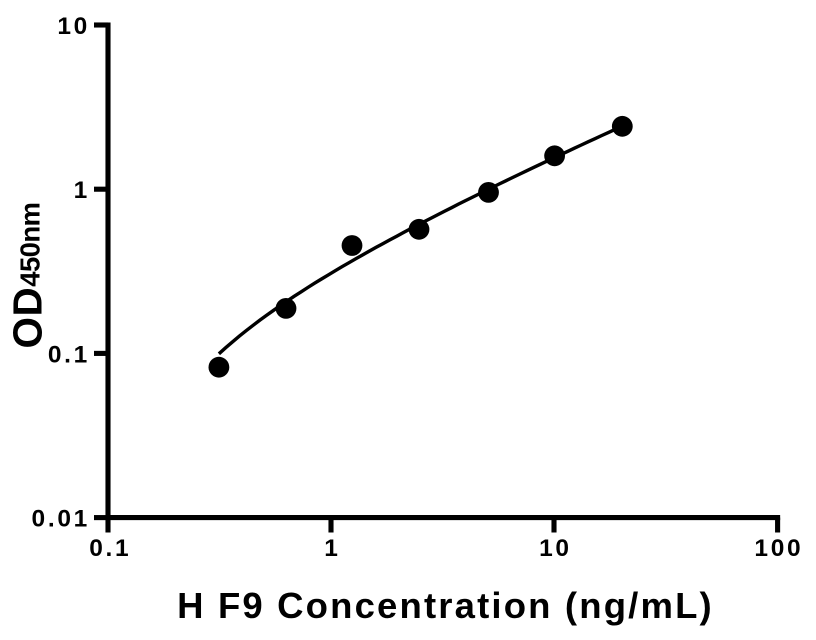  I want to click on svg-text: 100, so click(778, 548).